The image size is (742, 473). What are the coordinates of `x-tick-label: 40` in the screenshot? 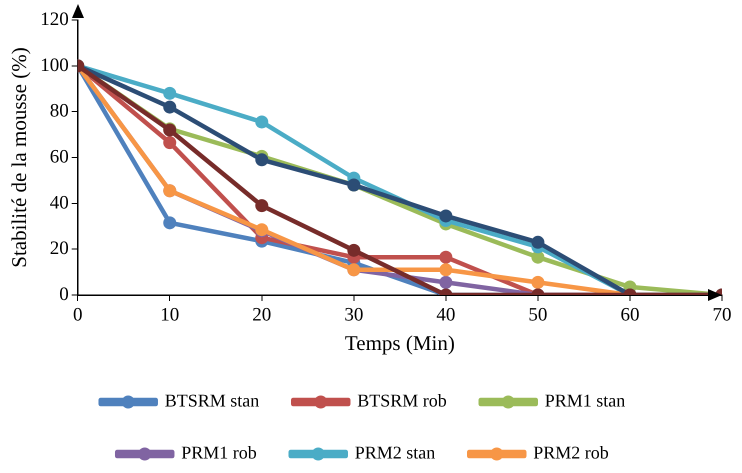 It's located at (446, 315).